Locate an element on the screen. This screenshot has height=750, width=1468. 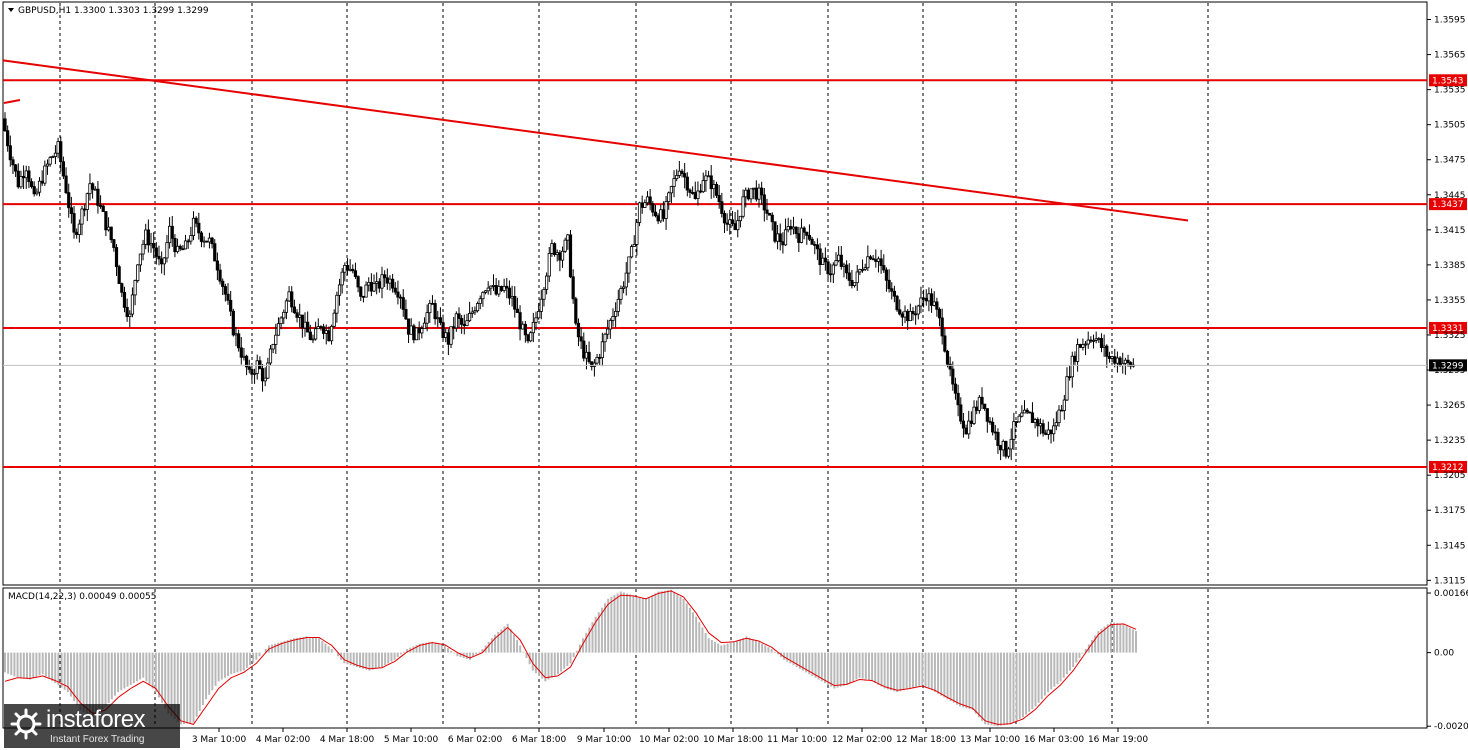
symbol-header-text: GBPUSD,H1 1.3300 1.3303 1.3299 1.3299 is located at coordinates (113, 11).